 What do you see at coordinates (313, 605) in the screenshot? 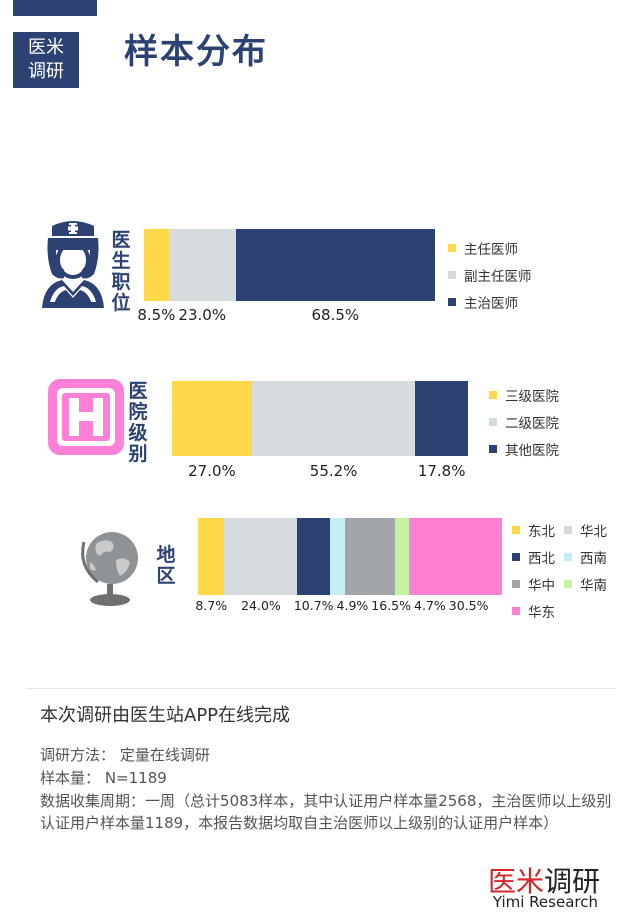
I see `percent-label-3: 10.7%` at bounding box center [313, 605].